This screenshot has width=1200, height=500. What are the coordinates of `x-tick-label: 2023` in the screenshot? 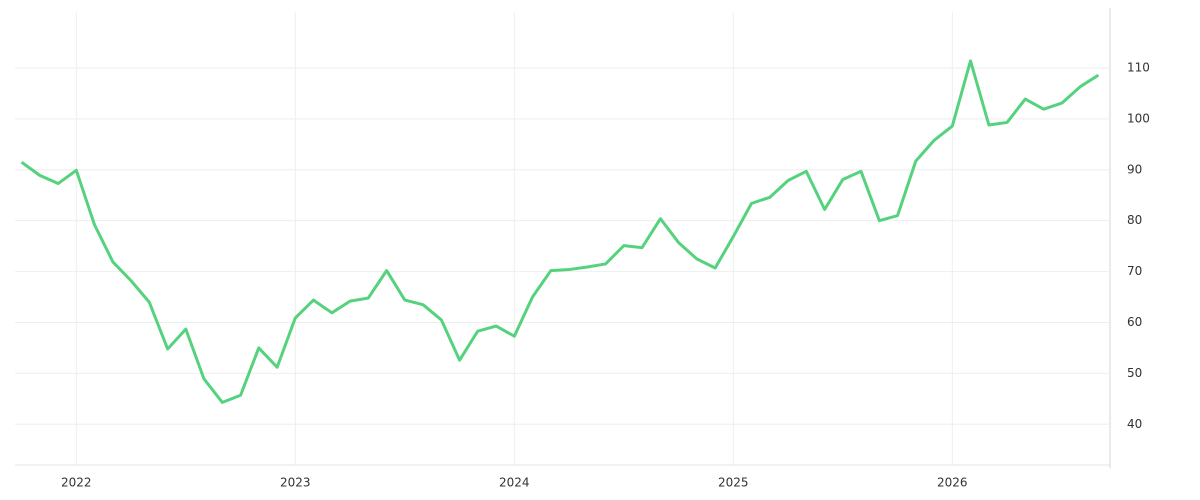 It's located at (295, 483).